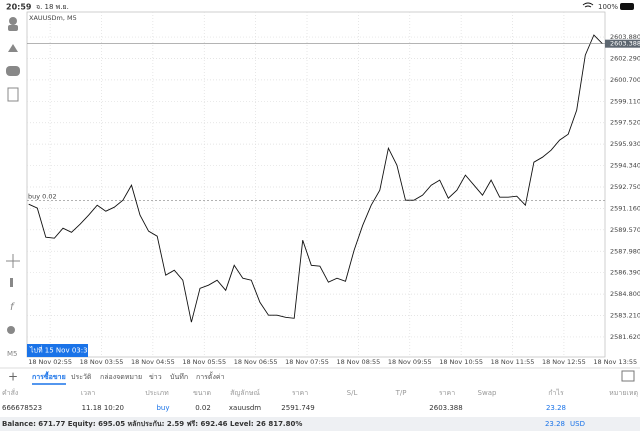 The height and width of the screenshot is (447, 640). Describe the element at coordinates (162, 408) in the screenshot. I see `cell: buy` at that location.